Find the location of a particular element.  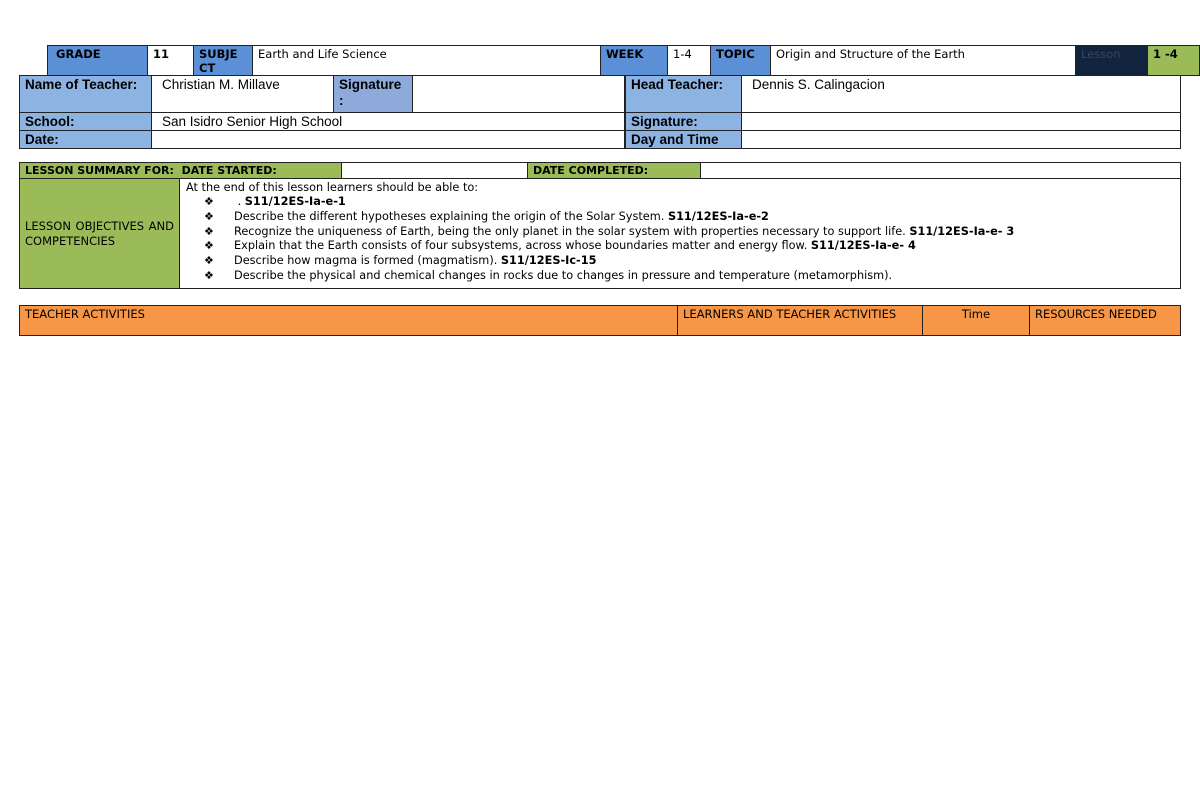

teacher-activities-header: TEACHER ACTIVITIES is located at coordinates (348, 320).